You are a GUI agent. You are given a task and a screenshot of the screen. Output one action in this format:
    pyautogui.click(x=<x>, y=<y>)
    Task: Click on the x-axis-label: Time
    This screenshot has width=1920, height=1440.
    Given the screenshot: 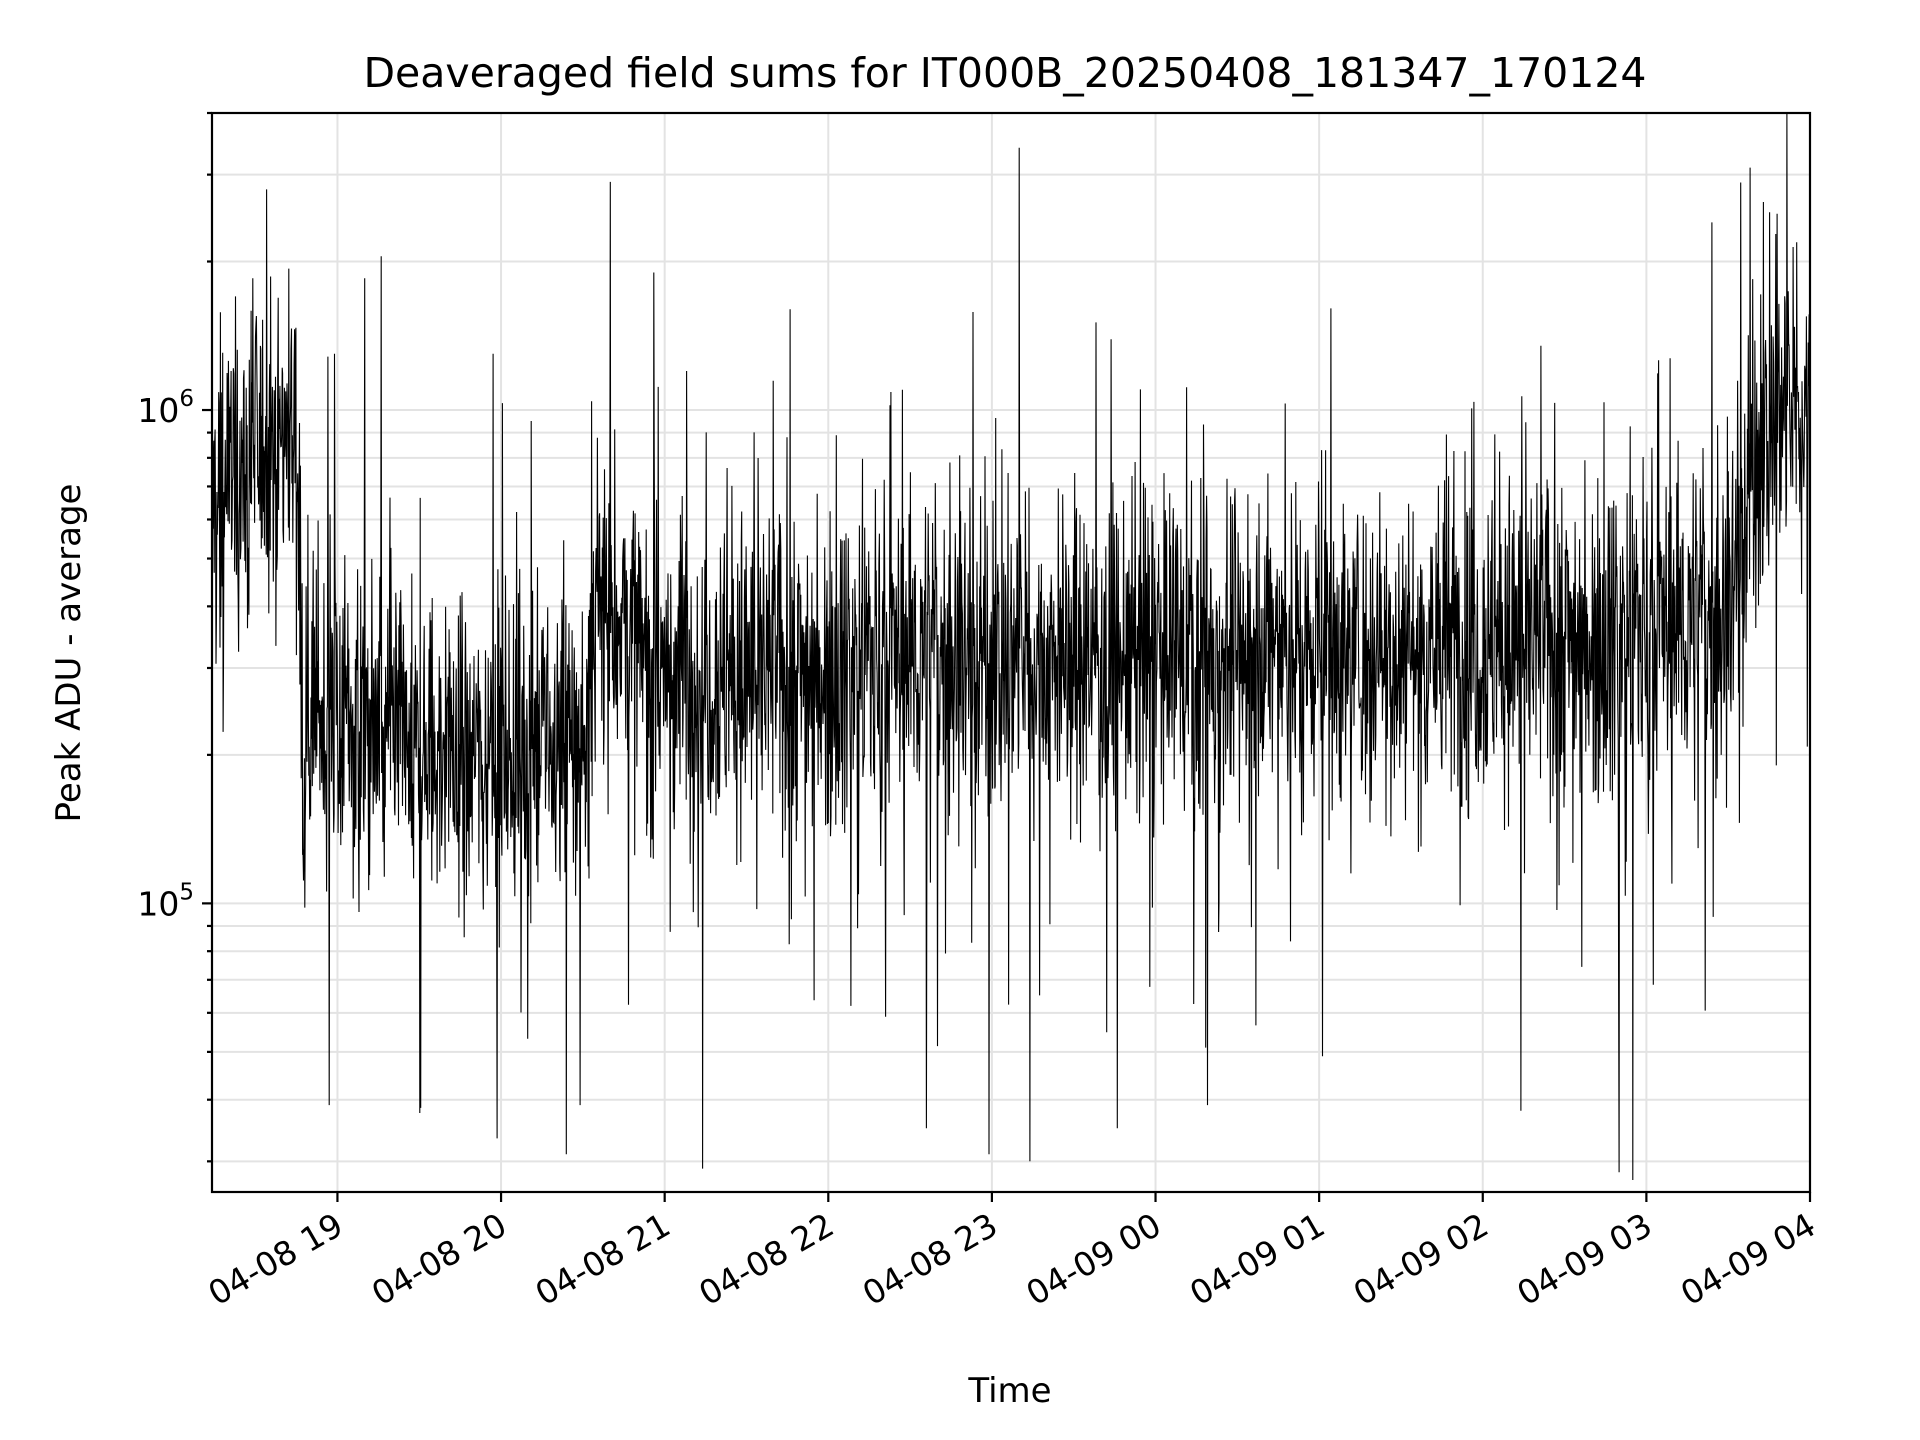 What is the action you would take?
    pyautogui.click(x=1009, y=1391)
    